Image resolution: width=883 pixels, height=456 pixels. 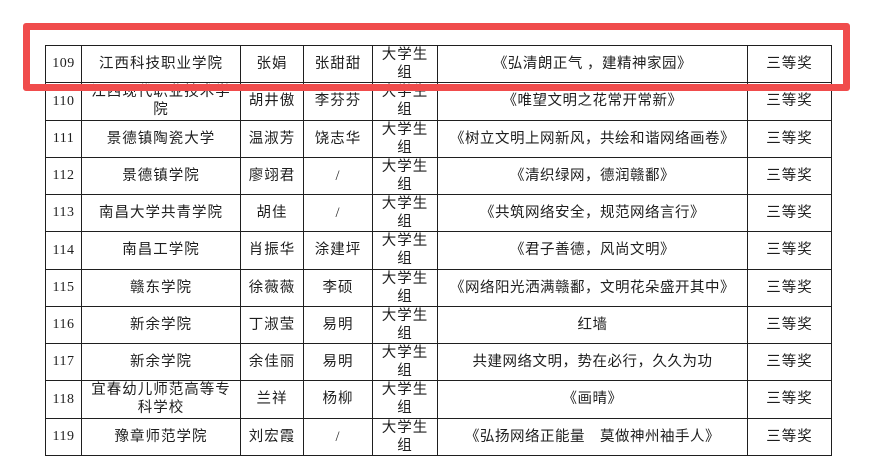 I want to click on cell-second-author: 饶志华, so click(x=338, y=138).